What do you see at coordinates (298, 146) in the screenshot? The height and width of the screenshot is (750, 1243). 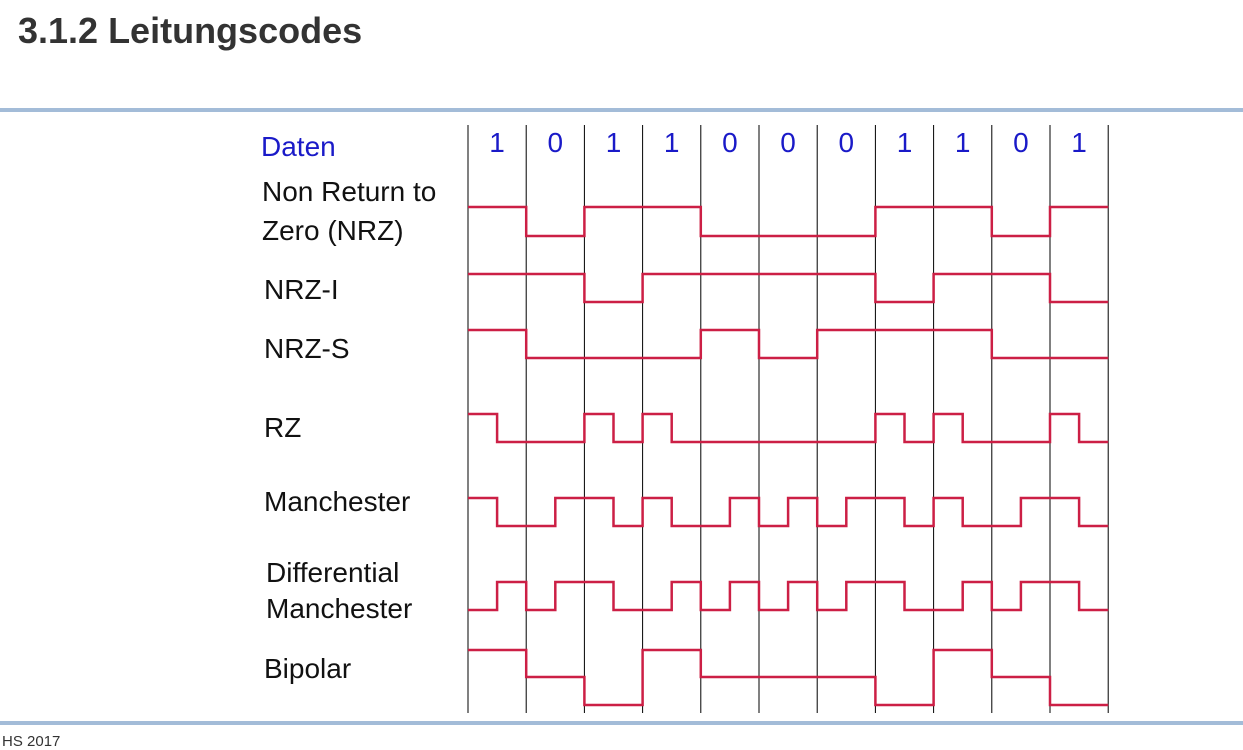 I see `data-label: Daten` at bounding box center [298, 146].